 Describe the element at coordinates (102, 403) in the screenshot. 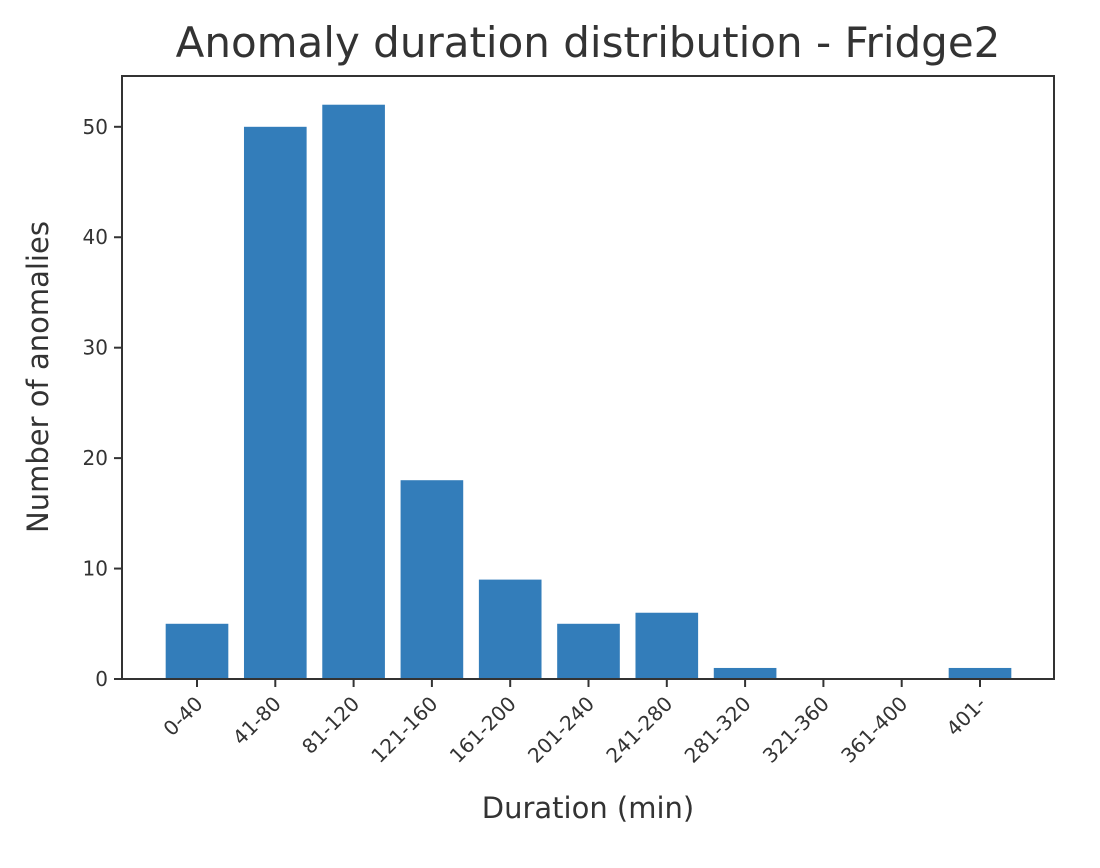

I see `y-axis-ticks: 0 10 20 30 40 50` at that location.